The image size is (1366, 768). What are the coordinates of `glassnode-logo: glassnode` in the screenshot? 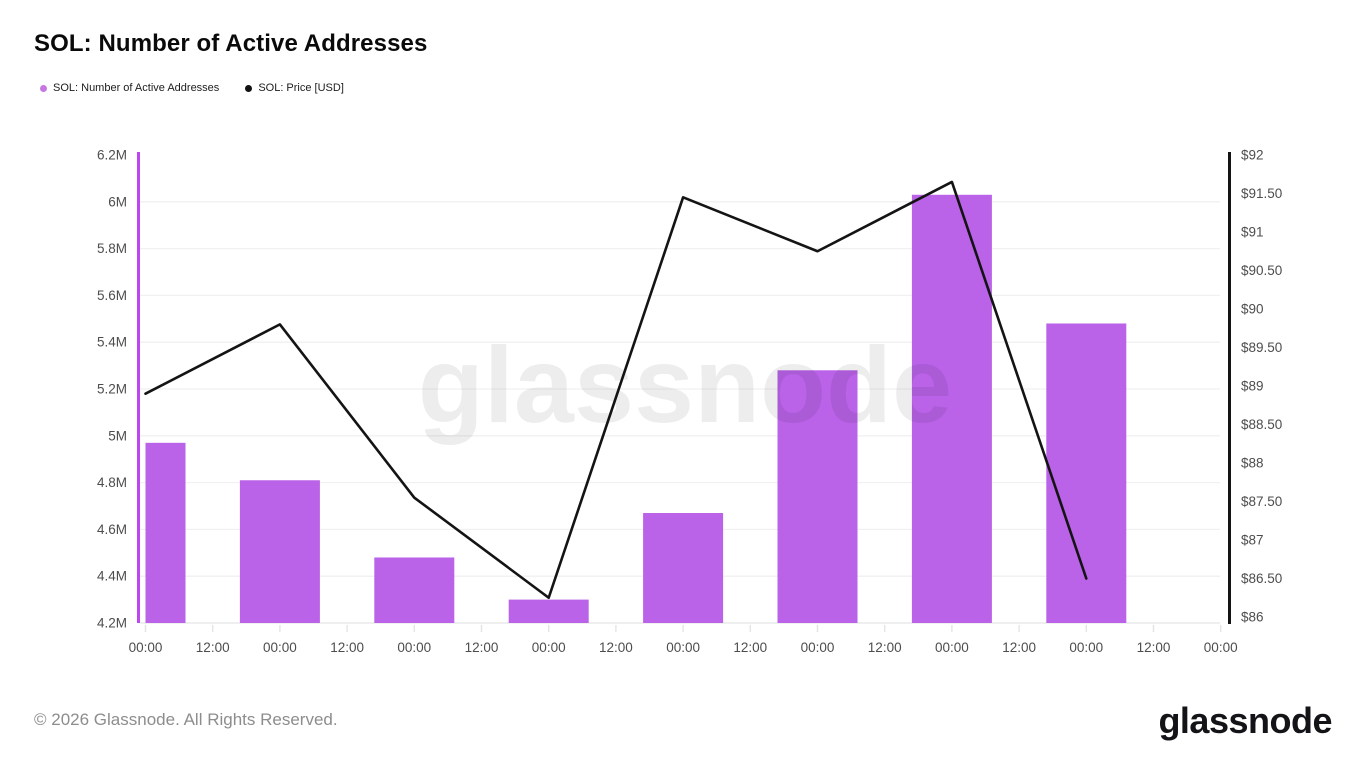 It's located at (1245, 720).